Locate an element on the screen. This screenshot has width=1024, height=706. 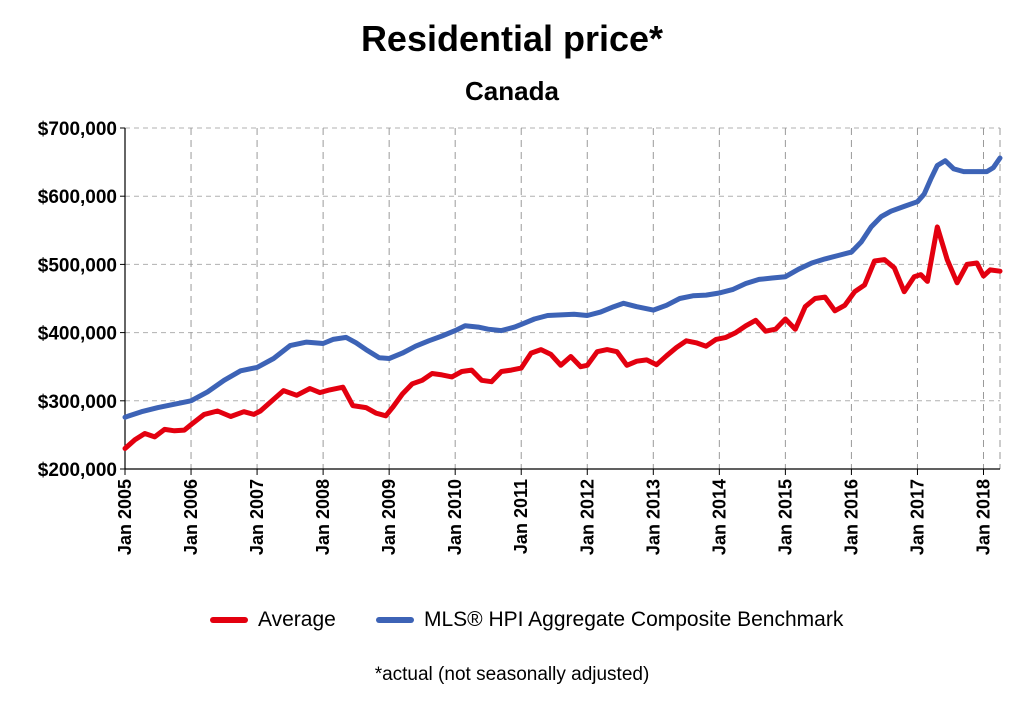
x-tick-label: Jan 2012 is located at coordinates (587, 517).